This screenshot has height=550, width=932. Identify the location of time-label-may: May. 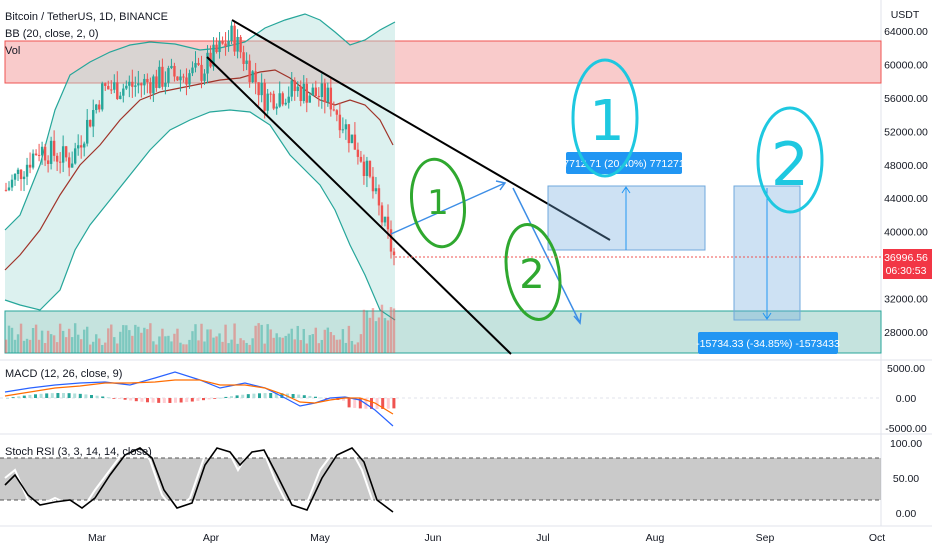
(320, 538).